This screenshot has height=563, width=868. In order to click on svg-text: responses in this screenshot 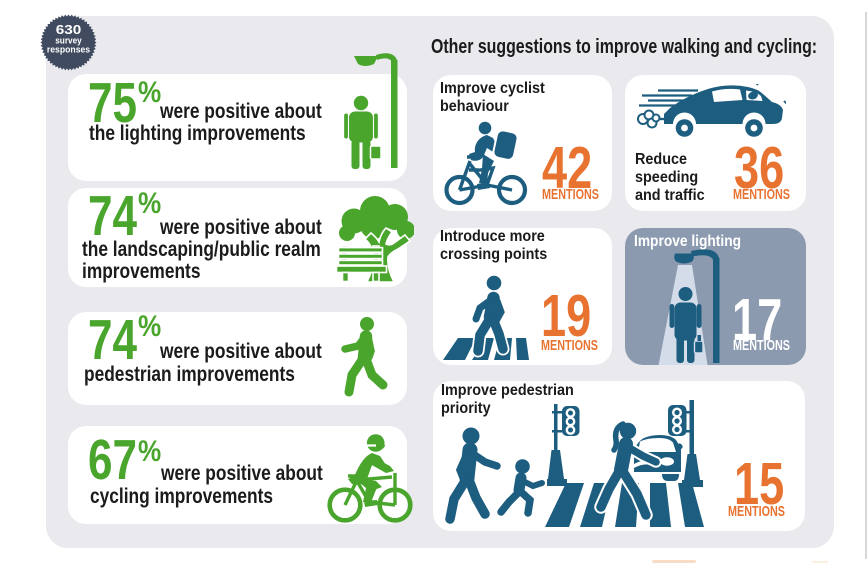, I will do `click(68, 49)`.